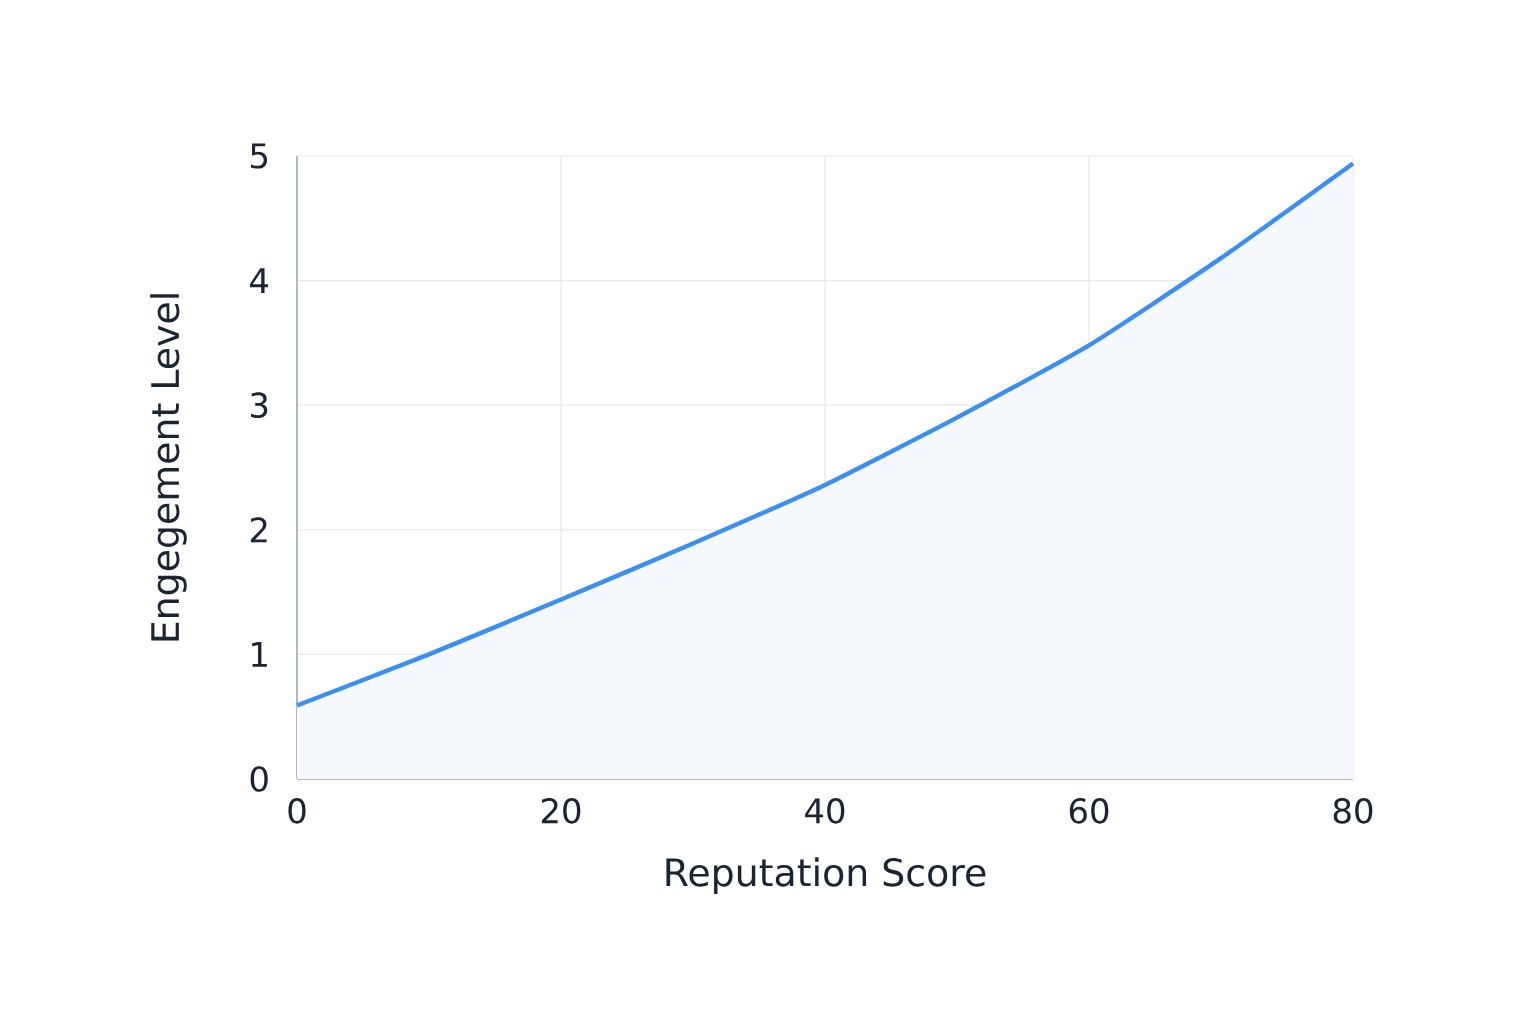 The image size is (1536, 1024). I want to click on y-tick-label: 5, so click(259, 156).